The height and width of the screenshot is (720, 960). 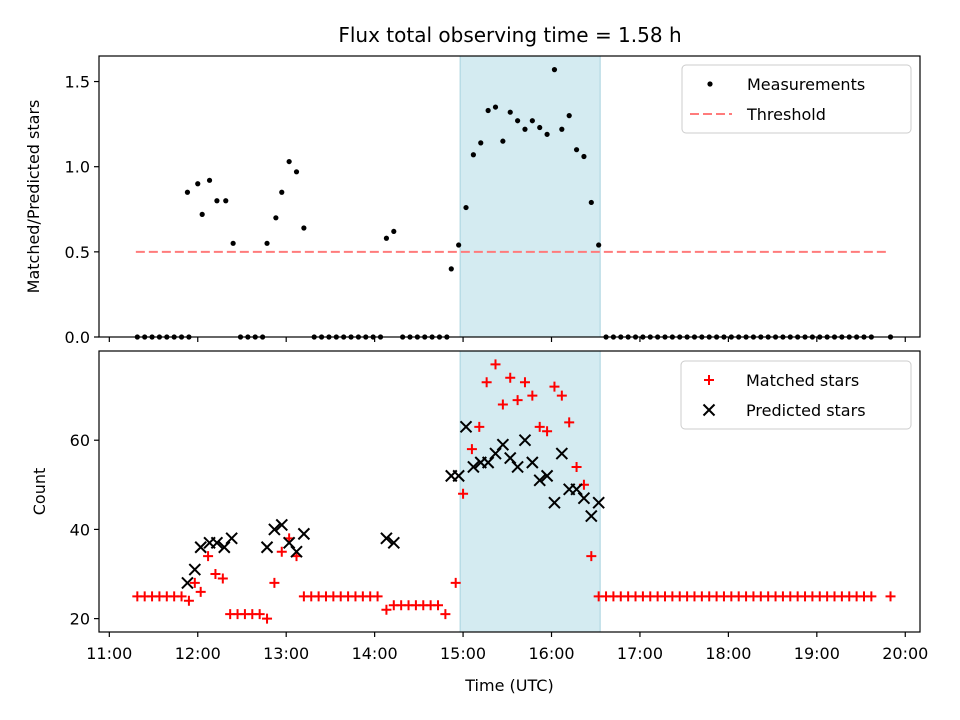 What do you see at coordinates (109, 653) in the screenshot?
I see `x-tick-label: 11:00` at bounding box center [109, 653].